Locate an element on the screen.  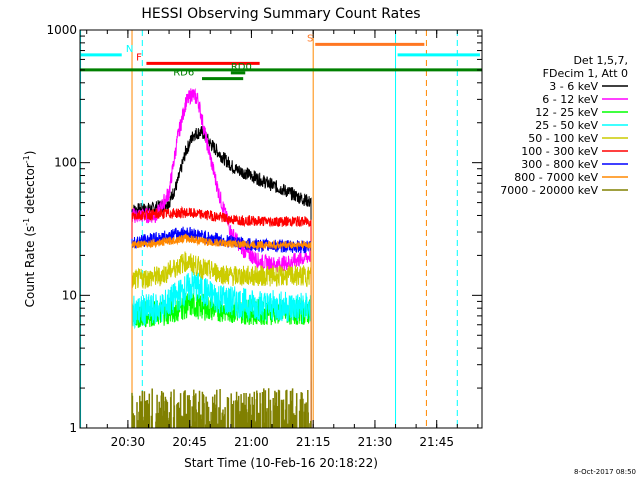
x-tick-label-3: 21:15 is located at coordinates (313, 442).